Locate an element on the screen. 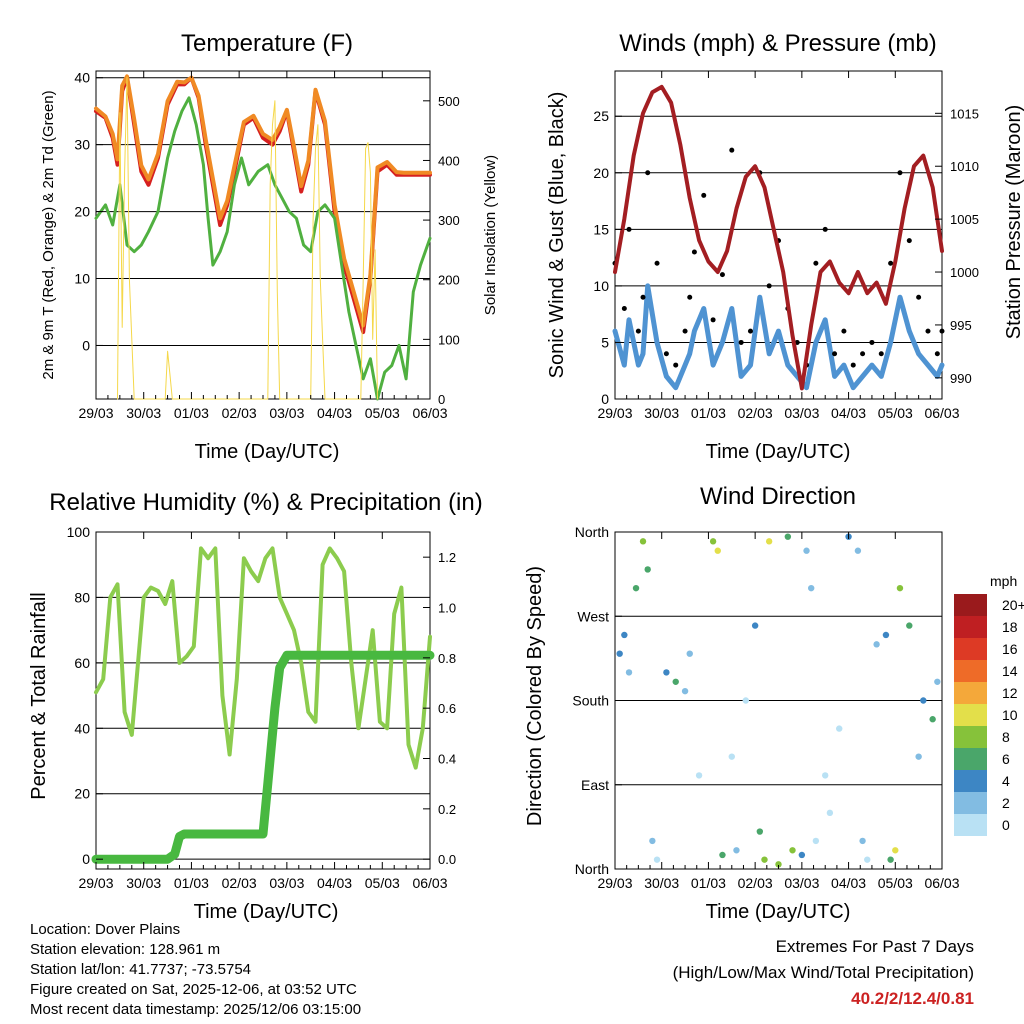 Image resolution: width=1024 pixels, height=1024 pixels. extremes-title: Extremes For Past 7 Days is located at coordinates (874, 946).